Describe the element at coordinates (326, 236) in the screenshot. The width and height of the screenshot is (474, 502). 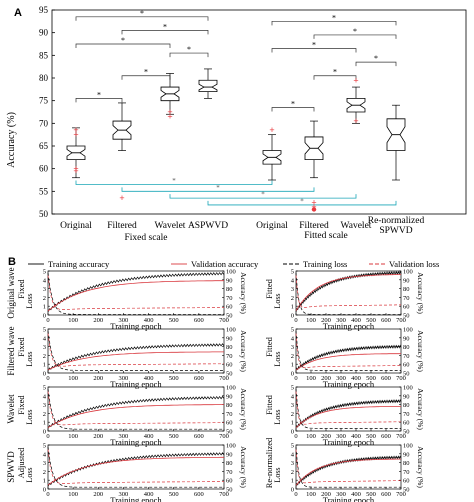
I see `group-label-fitted: Fitted scale` at that location.